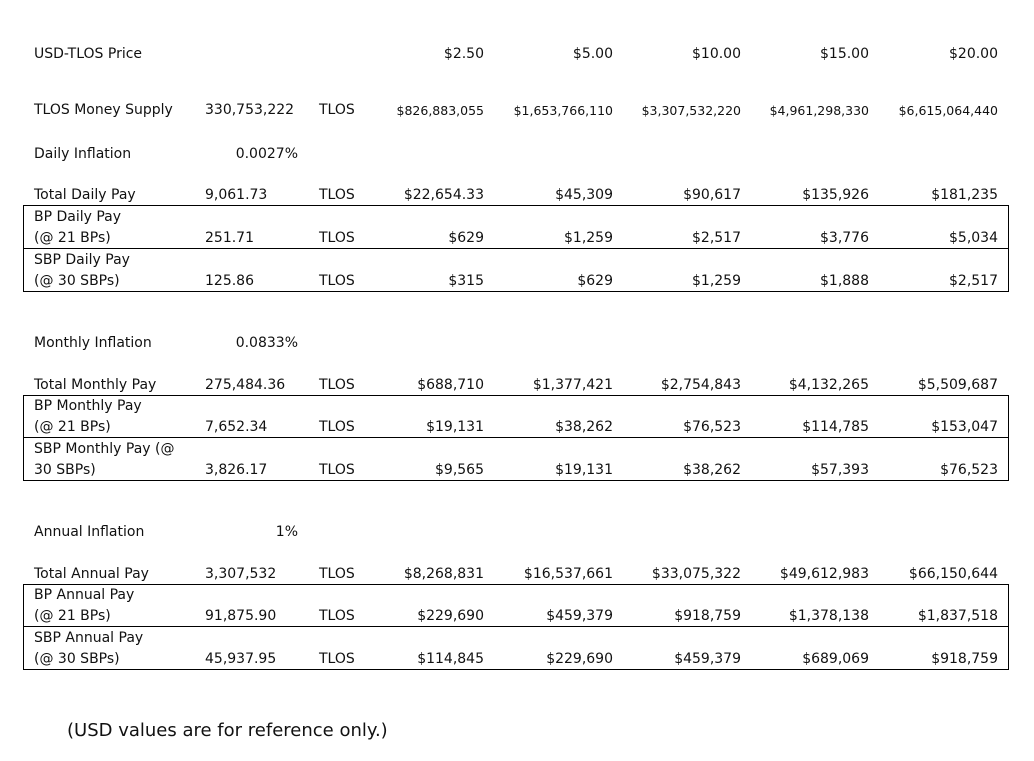  Describe the element at coordinates (716, 54) in the screenshot. I see `price-col-3: $10.00` at that location.